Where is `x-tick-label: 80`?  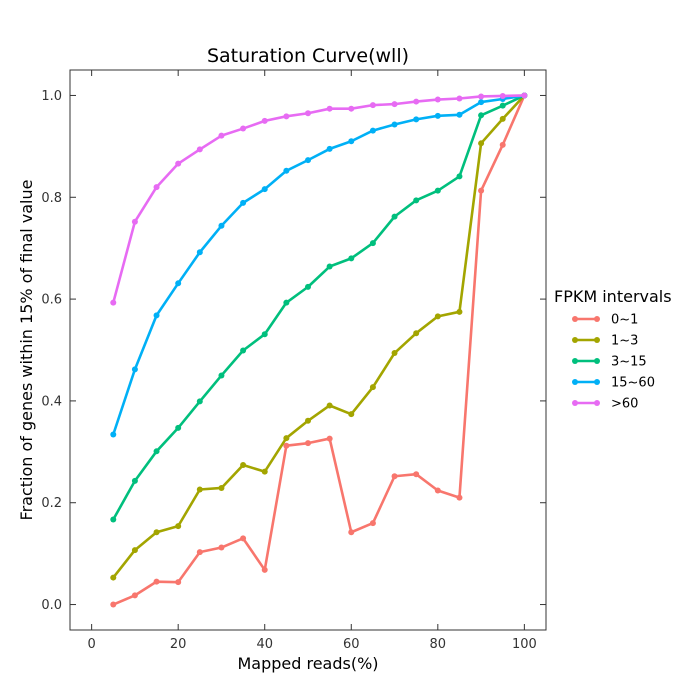 x-tick-label: 80 is located at coordinates (438, 644).